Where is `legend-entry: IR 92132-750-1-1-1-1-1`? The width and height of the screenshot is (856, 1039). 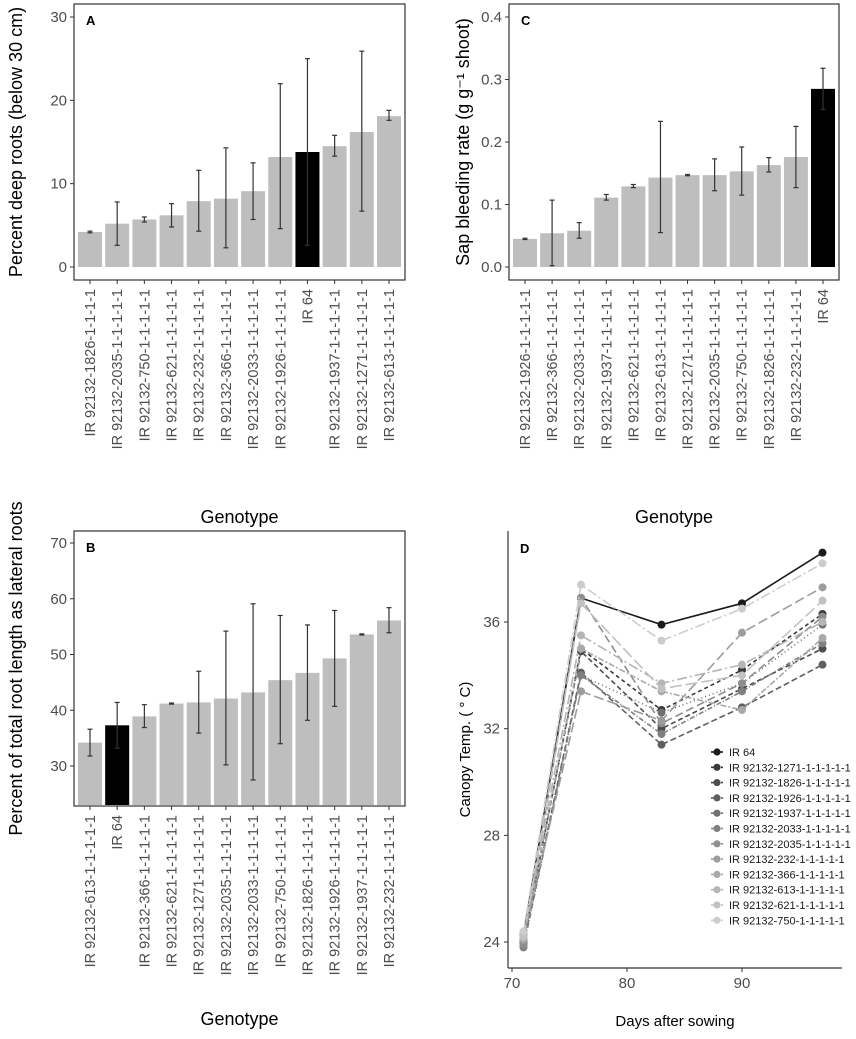
legend-entry: IR 92132-750-1-1-1-1-1 is located at coordinates (787, 921).